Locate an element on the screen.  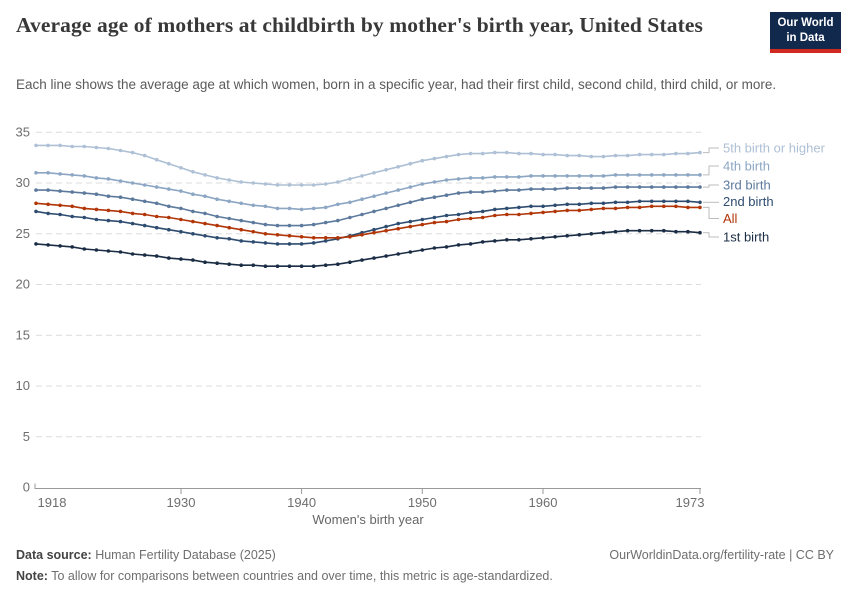
series-2nd-birth is located at coordinates (368, 222).